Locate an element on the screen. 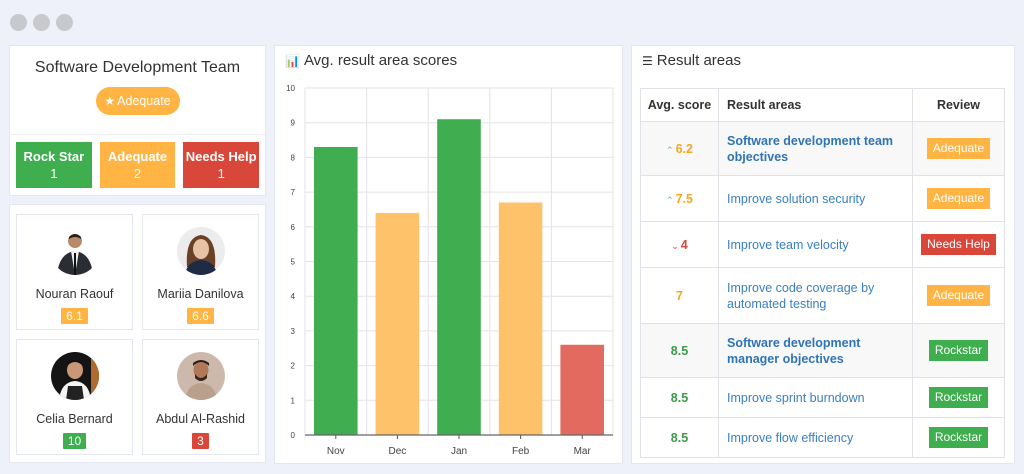 Image resolution: width=1024 pixels, height=474 pixels. y-axis-tick-label: 10 is located at coordinates (290, 88).